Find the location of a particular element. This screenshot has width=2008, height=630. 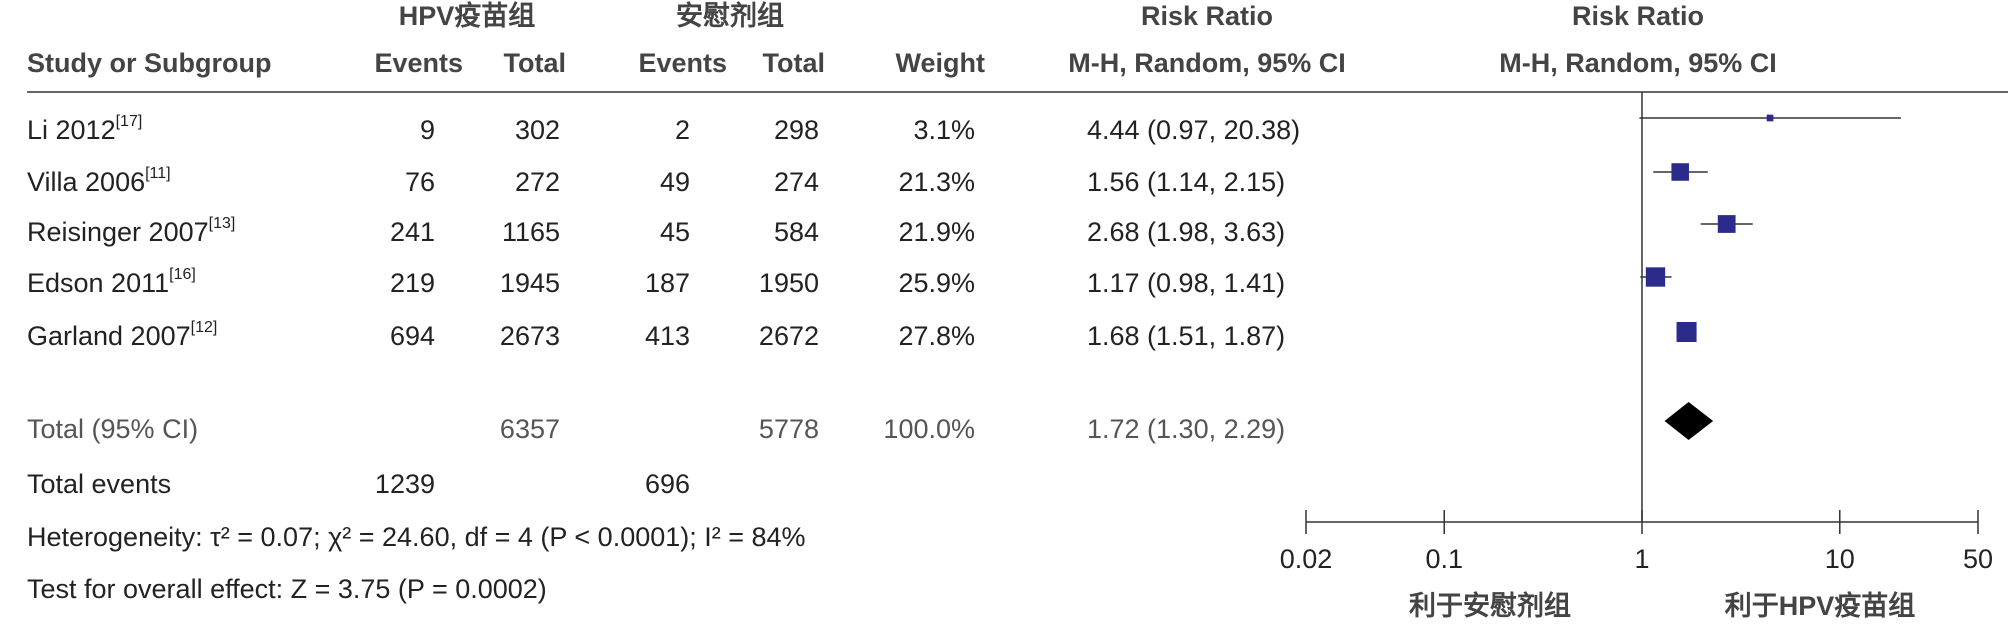

total: 584 is located at coordinates (796, 232).